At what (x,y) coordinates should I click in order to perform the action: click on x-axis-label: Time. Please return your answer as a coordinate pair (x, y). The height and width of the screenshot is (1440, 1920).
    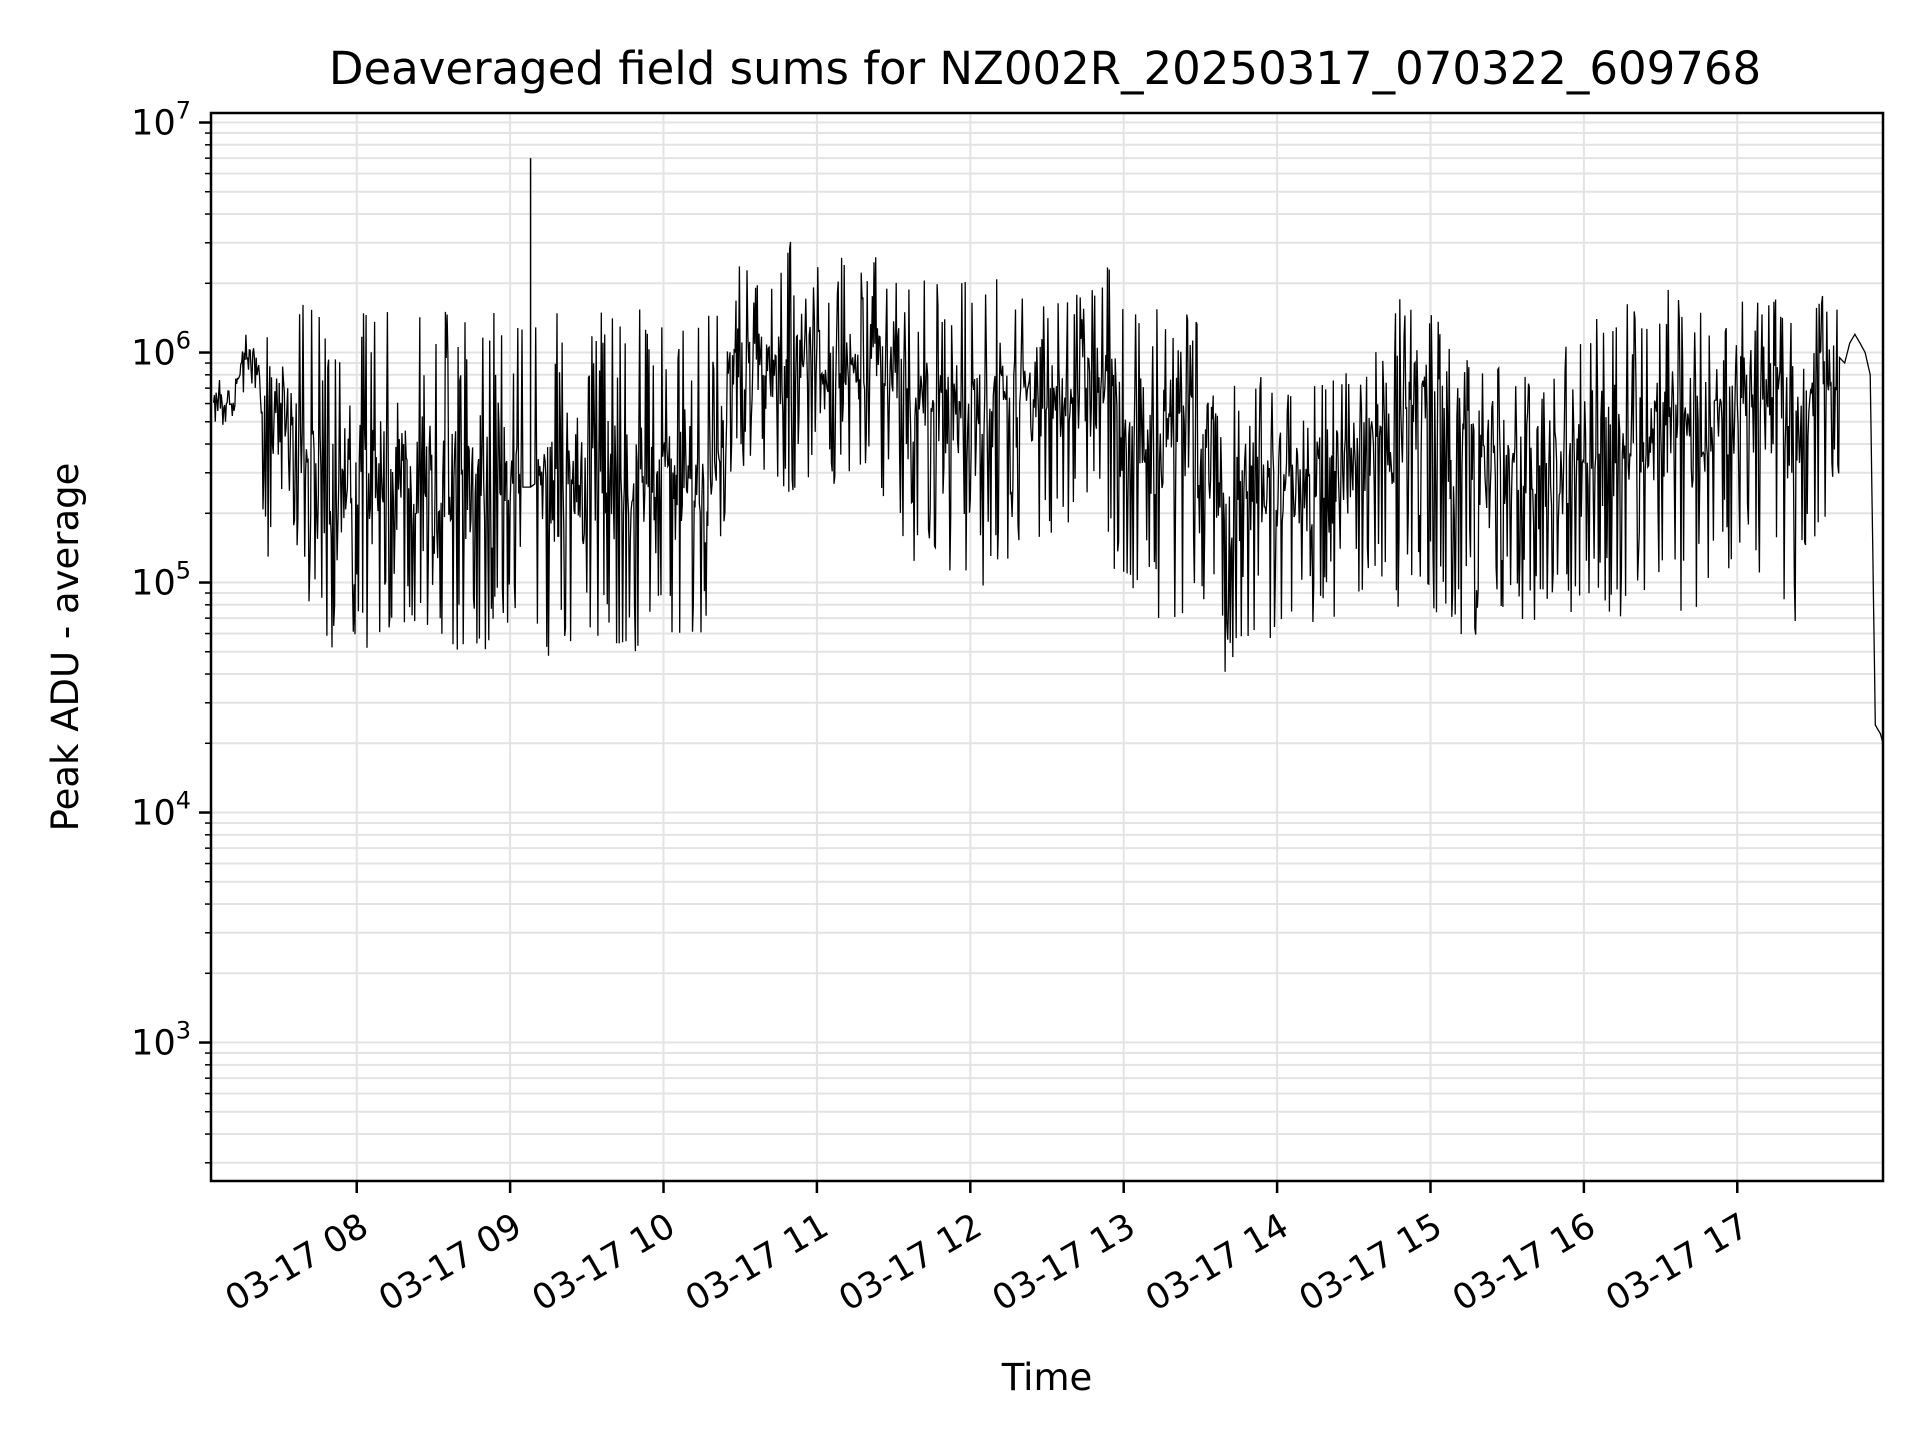
    Looking at the image, I should click on (1047, 1377).